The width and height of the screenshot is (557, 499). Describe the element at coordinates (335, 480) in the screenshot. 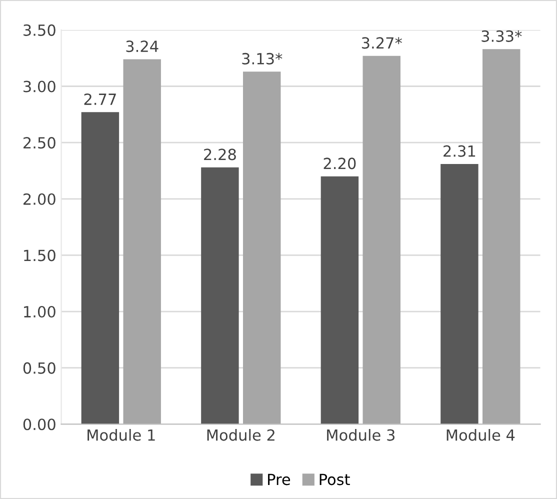

I see `legend-label: Post` at that location.